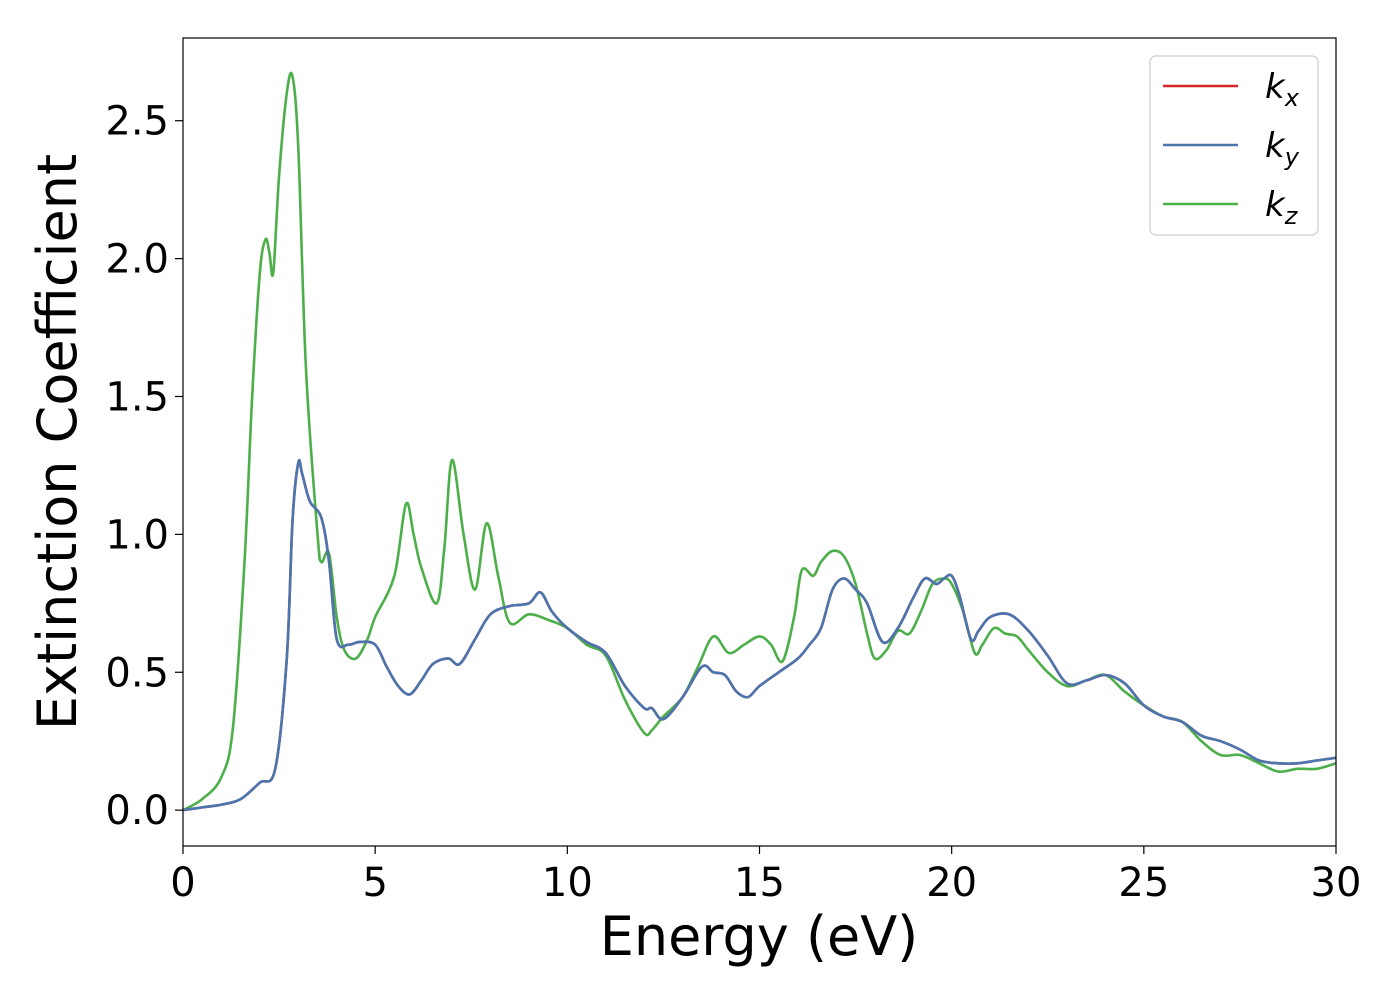 Image resolution: width=1400 pixels, height=1000 pixels. What do you see at coordinates (137, 397) in the screenshot?
I see `y-tick-label: 1.5` at bounding box center [137, 397].